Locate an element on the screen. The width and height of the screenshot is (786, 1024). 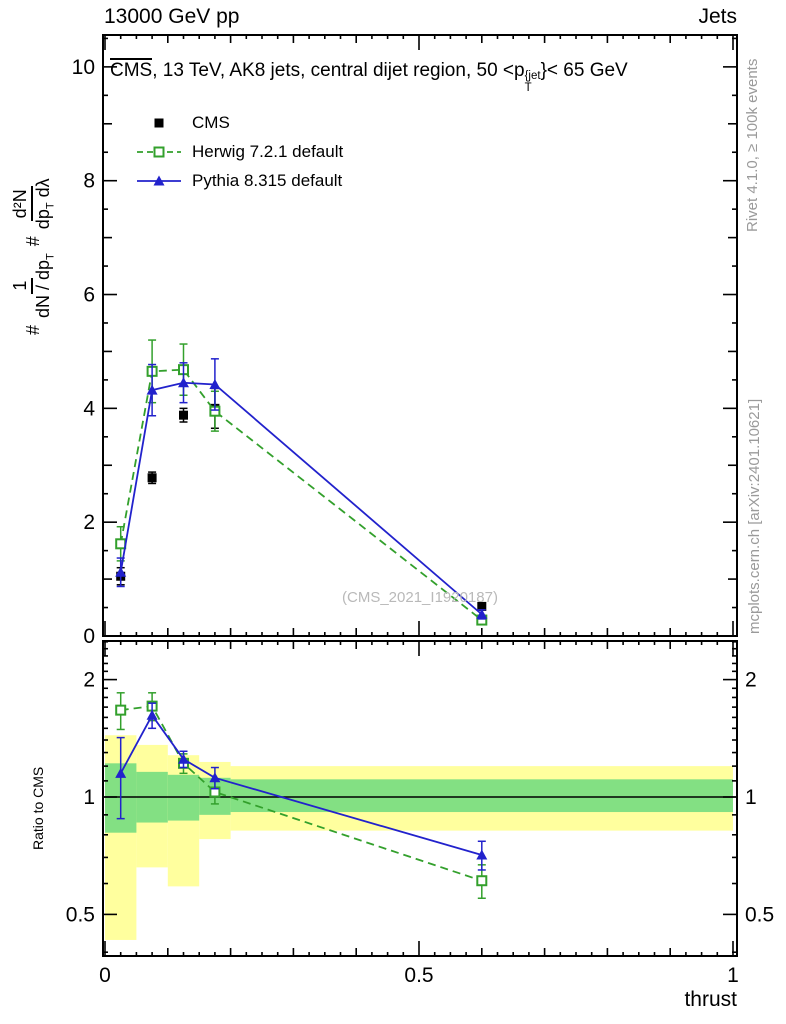
ylabel-frac2-den-sub: T is located at coordinates (50, 206).